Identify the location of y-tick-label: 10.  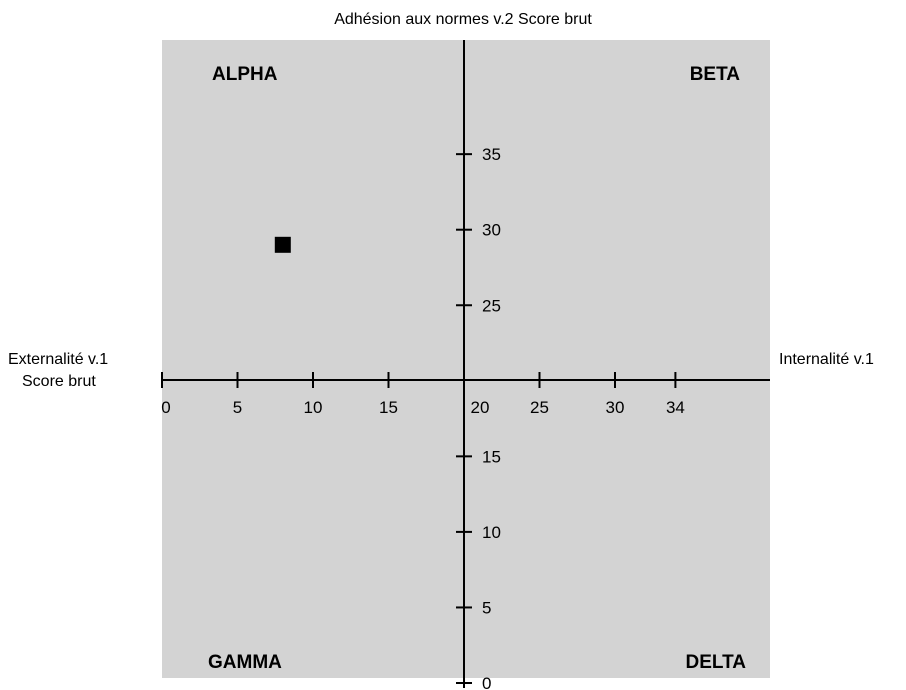
(491, 532).